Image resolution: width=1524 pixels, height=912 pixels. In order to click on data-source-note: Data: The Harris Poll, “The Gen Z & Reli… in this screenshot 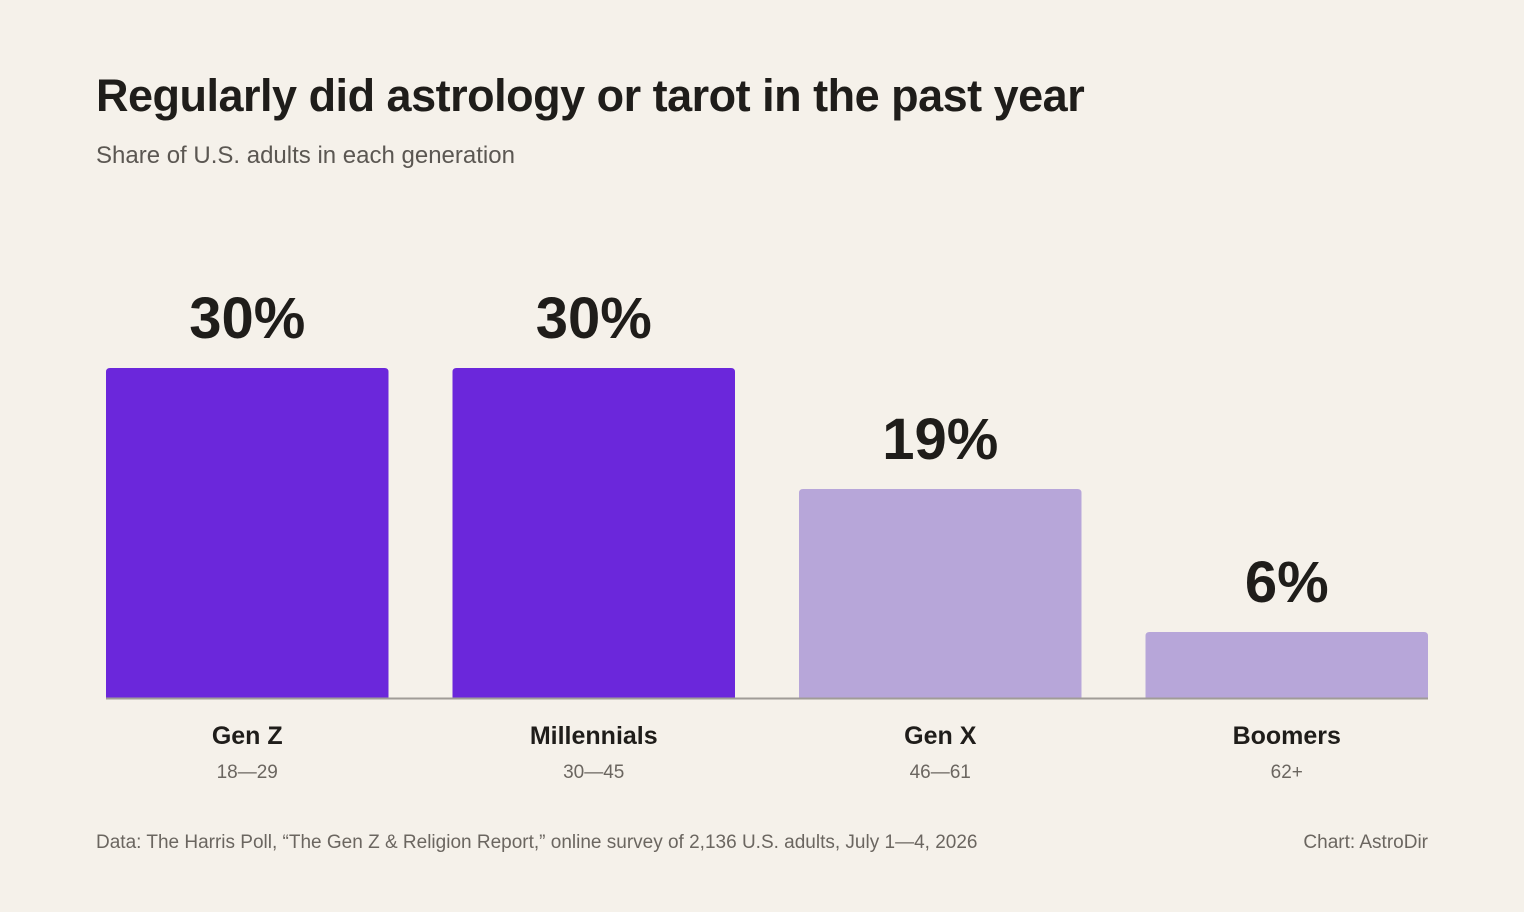, I will do `click(537, 842)`.